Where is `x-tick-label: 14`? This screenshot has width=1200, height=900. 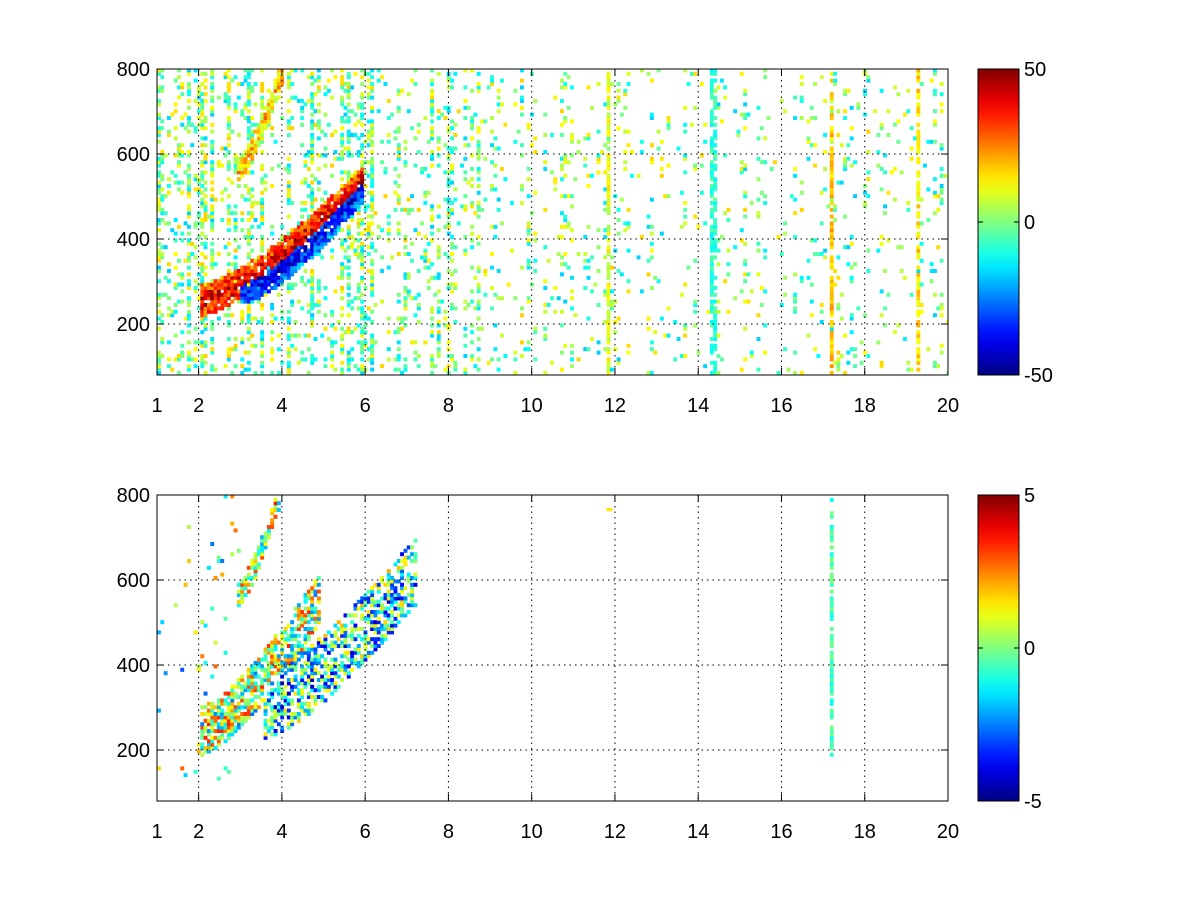 x-tick-label: 14 is located at coordinates (698, 832).